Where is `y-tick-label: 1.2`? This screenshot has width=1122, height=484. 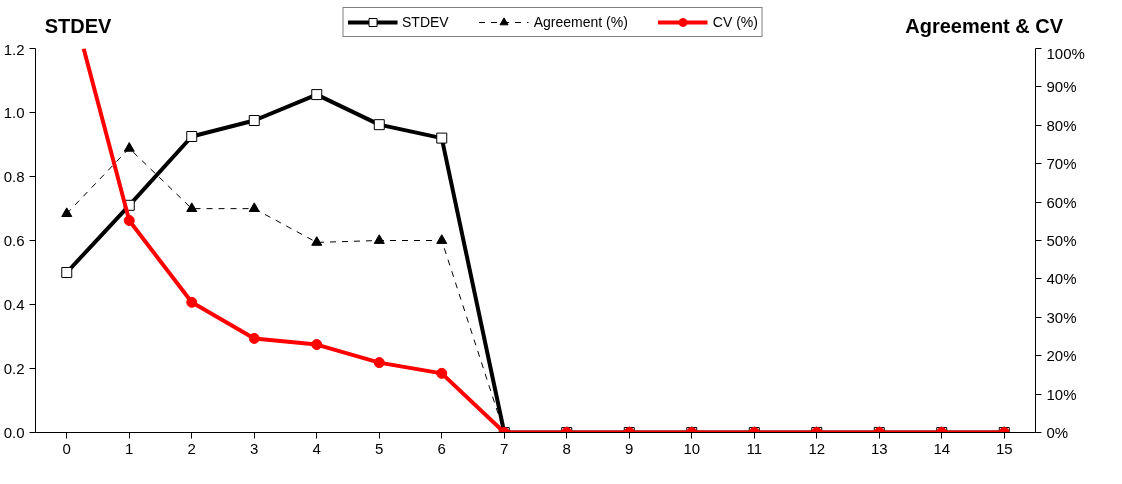 y-tick-label: 1.2 is located at coordinates (14, 49).